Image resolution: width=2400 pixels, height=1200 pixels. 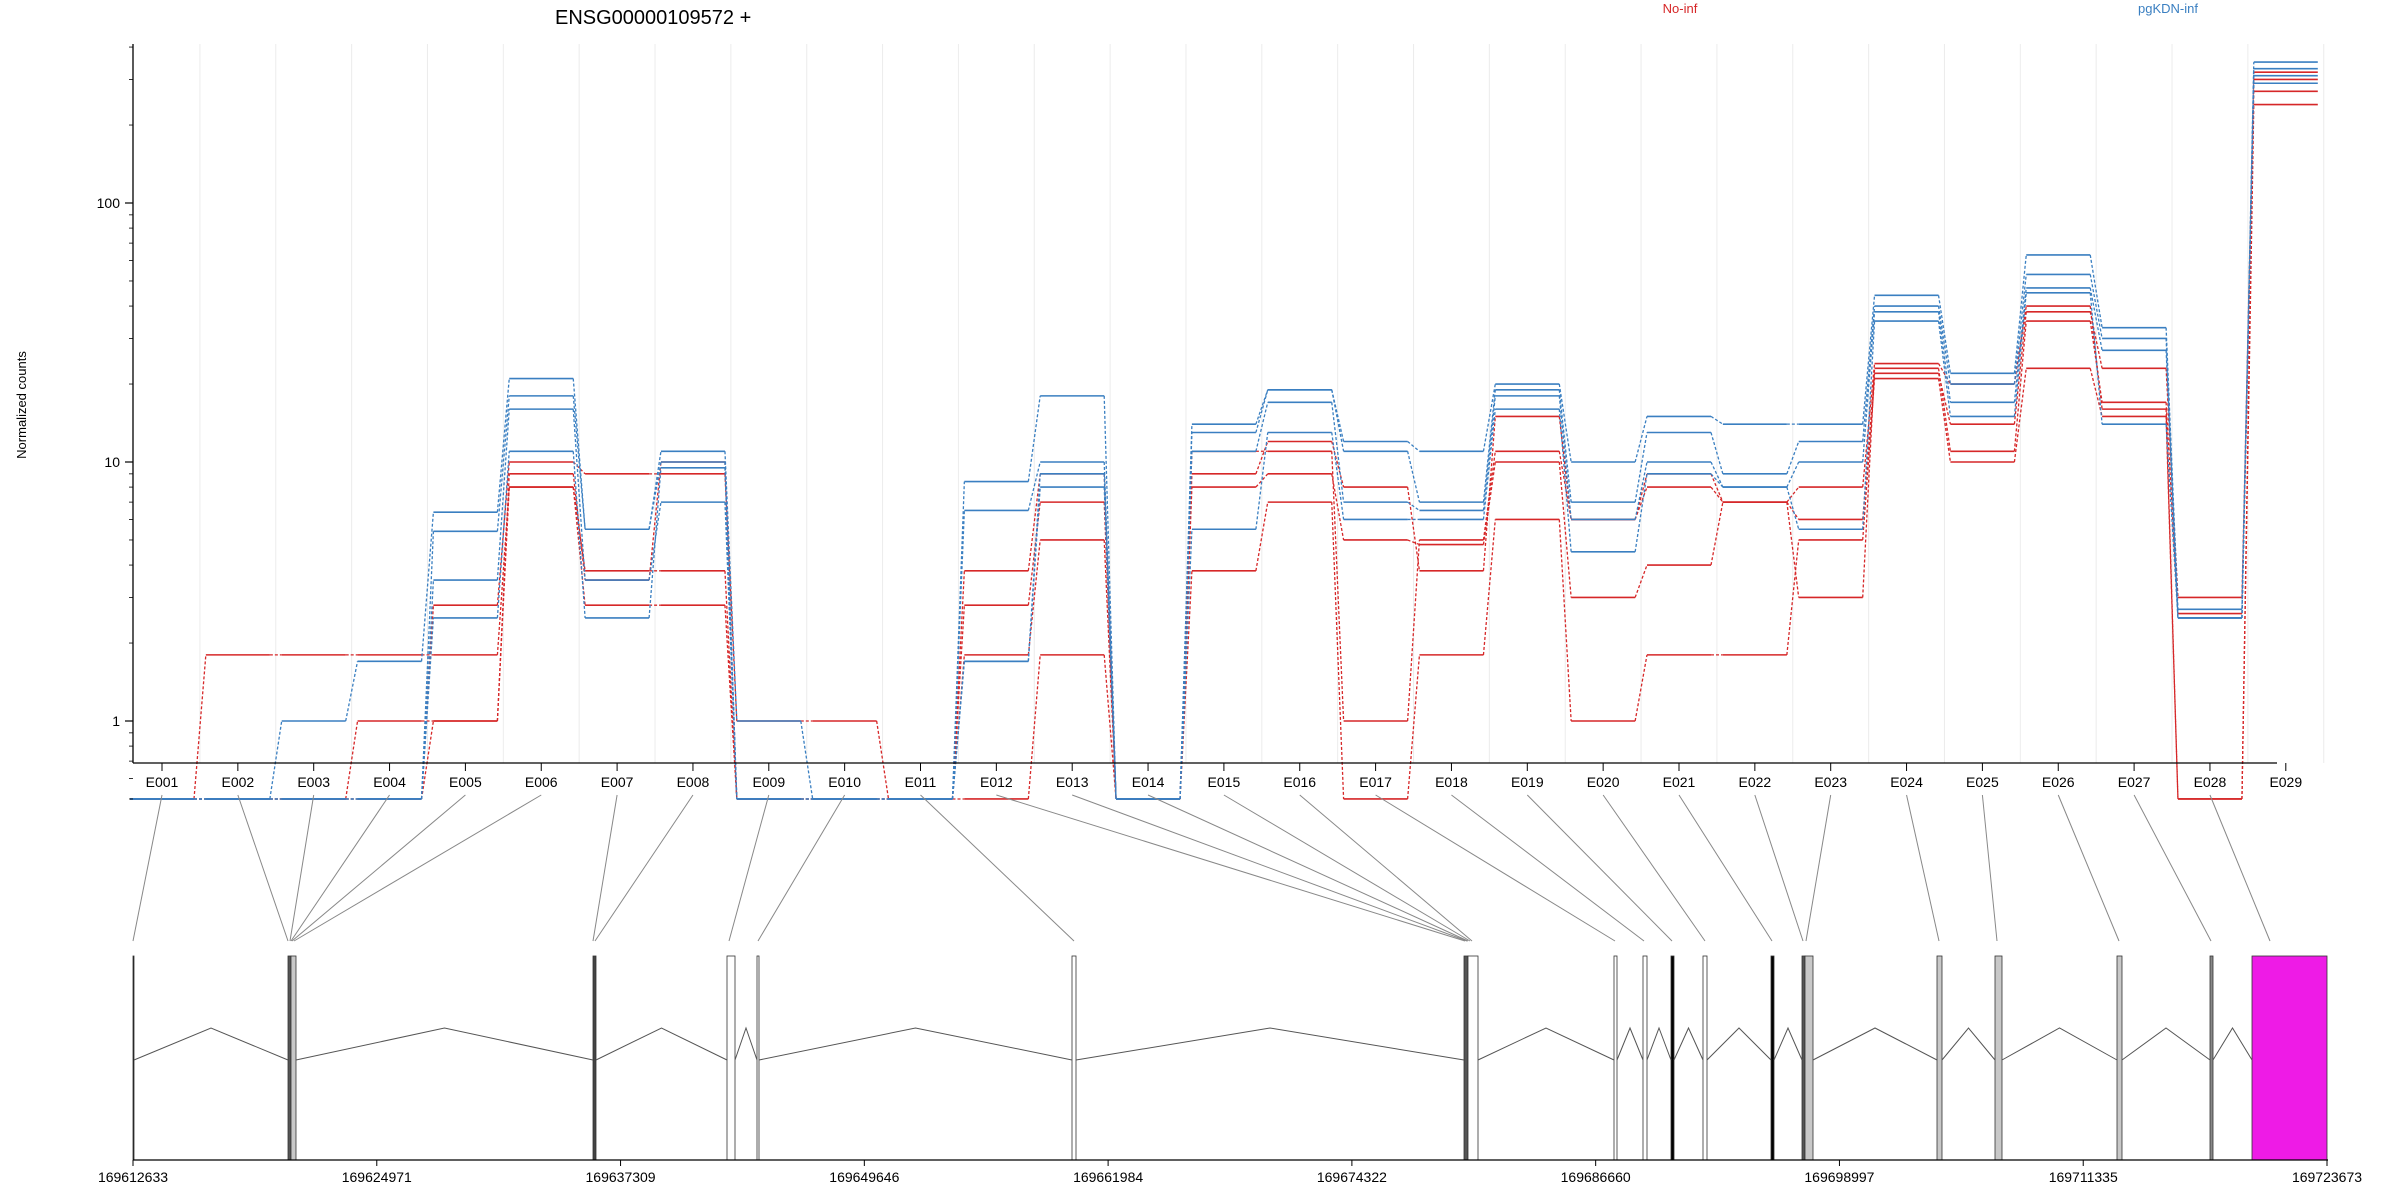 I want to click on x-tick-label: E018, so click(x=1451, y=782).